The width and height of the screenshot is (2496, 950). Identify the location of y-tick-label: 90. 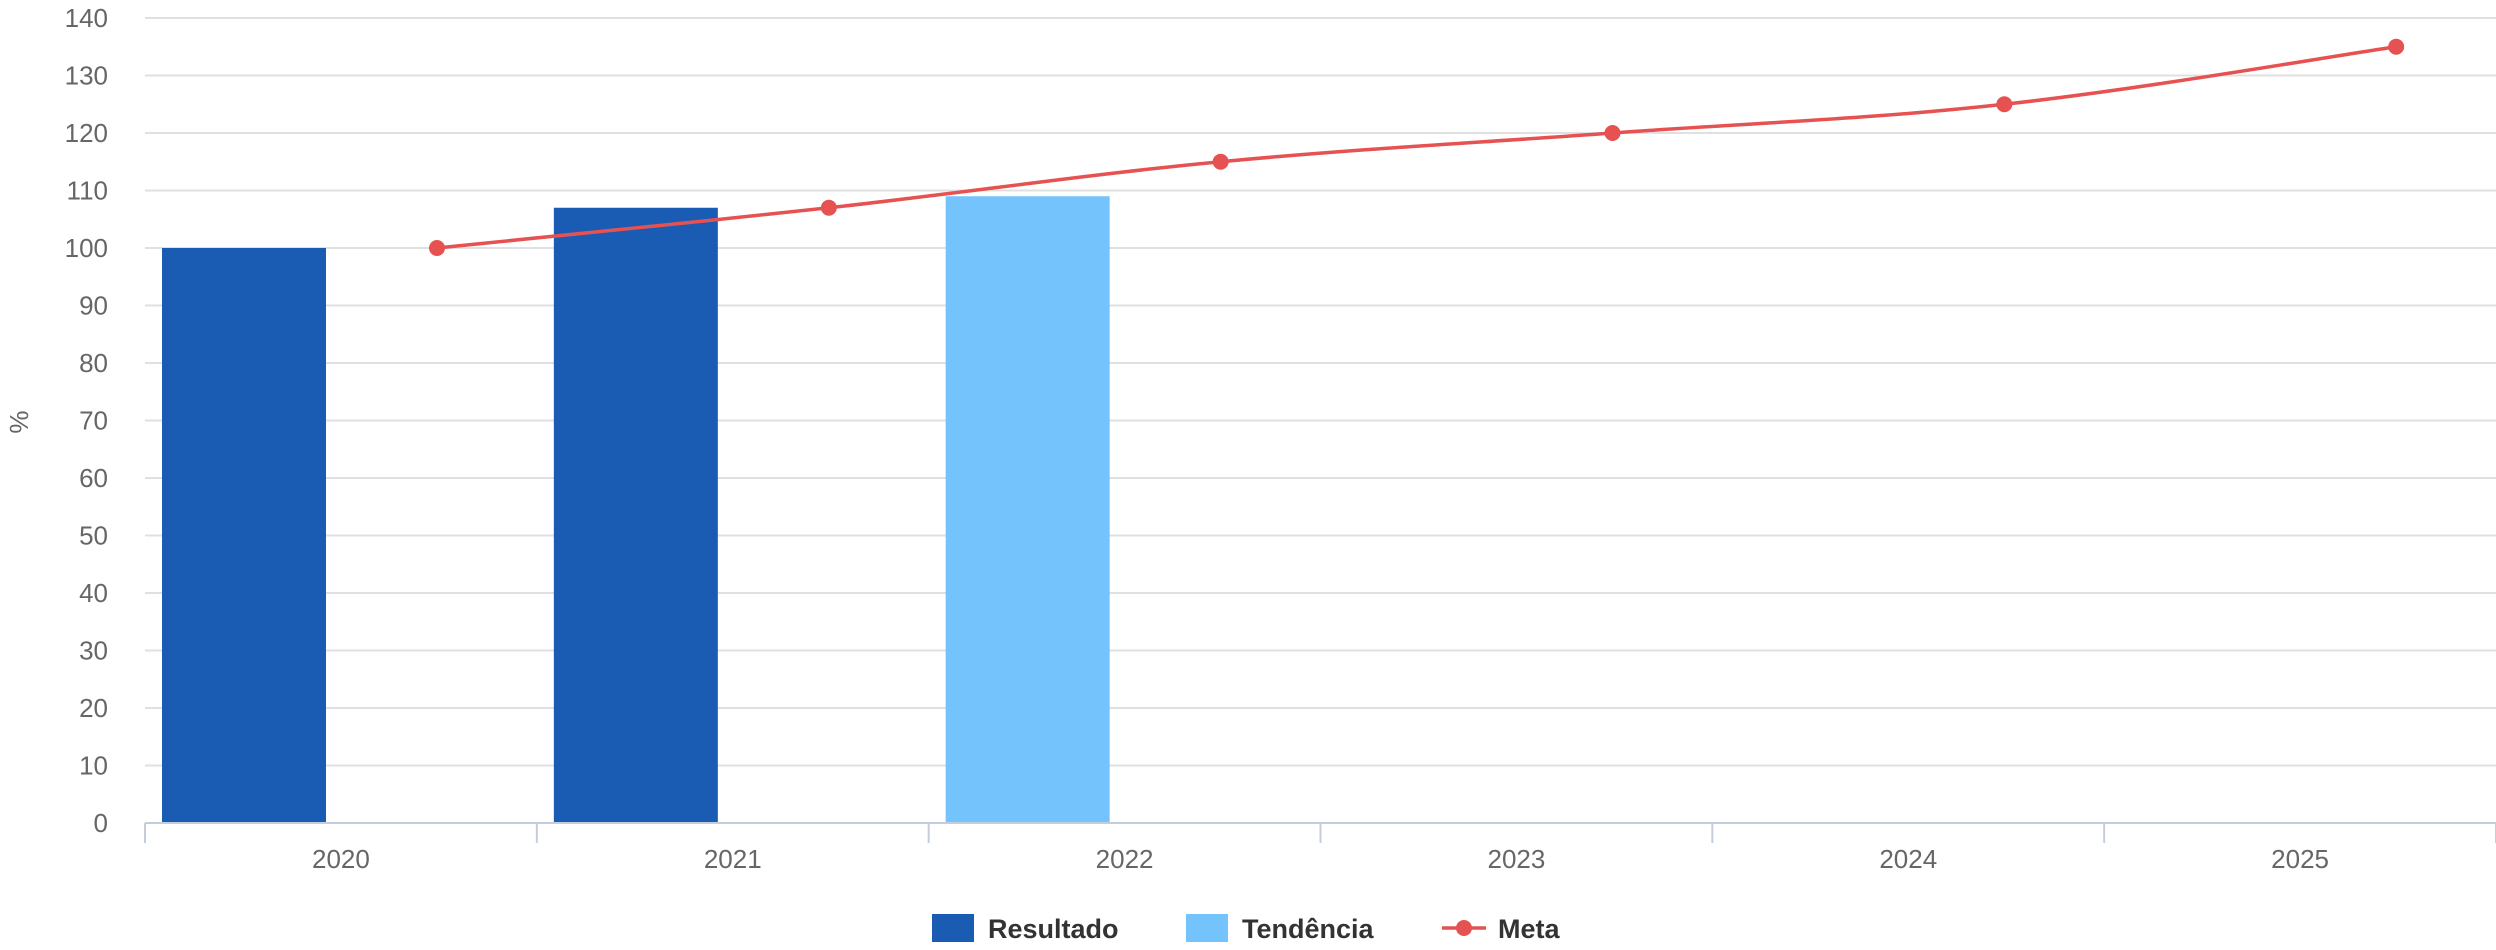
(93, 306).